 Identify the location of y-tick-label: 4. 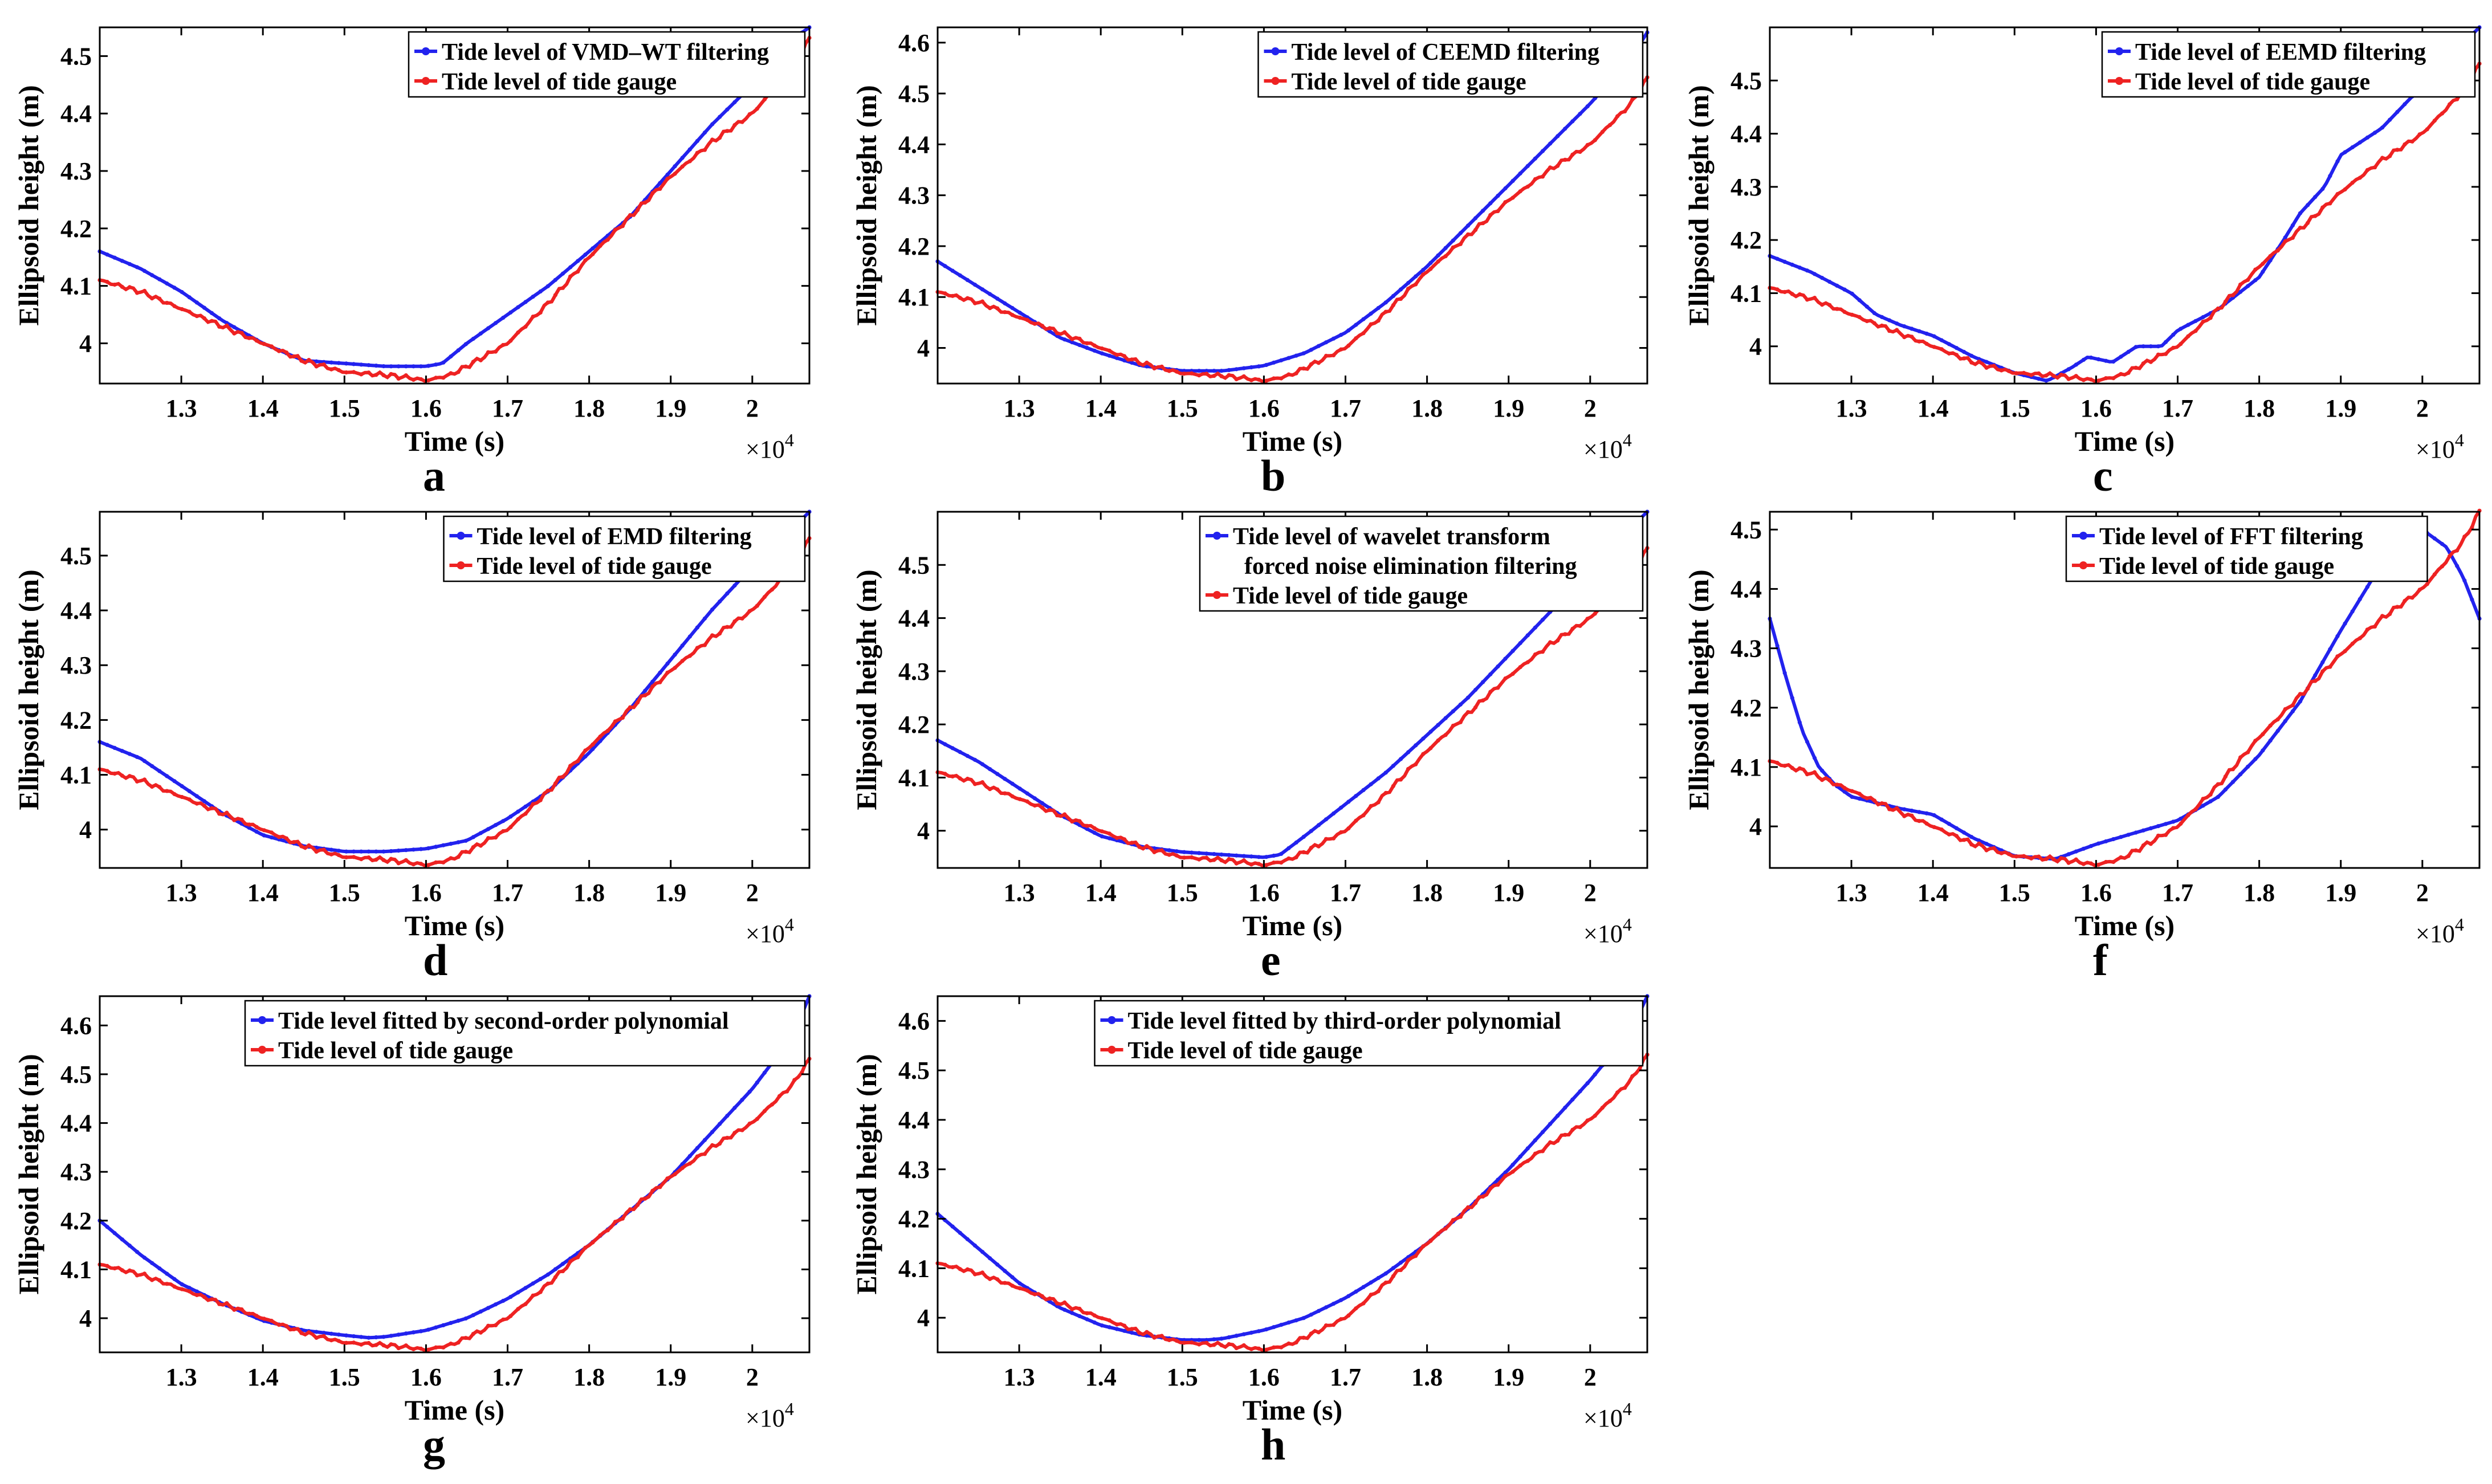
(923, 831).